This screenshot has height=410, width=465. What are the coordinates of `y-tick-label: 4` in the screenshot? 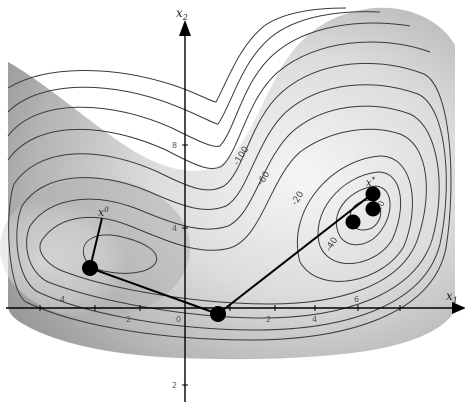 It's located at (174, 228).